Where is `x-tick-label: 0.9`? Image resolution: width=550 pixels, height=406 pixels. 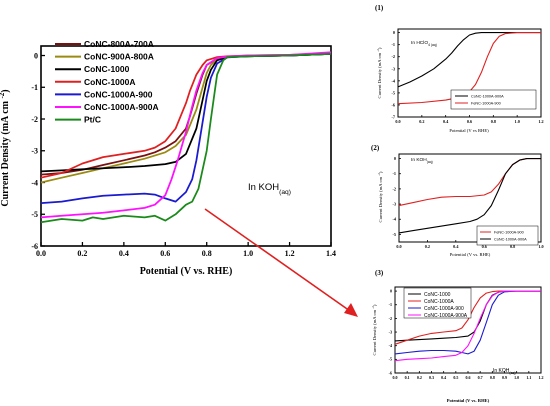
x-tick-label: 0.9 is located at coordinates (504, 377).